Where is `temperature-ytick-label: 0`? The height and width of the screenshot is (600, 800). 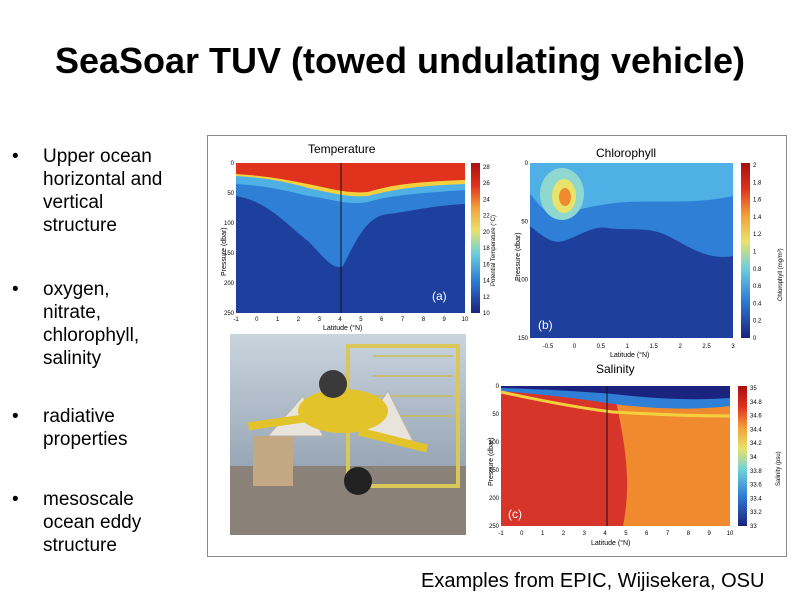 temperature-ytick-label: 0 is located at coordinates (233, 164).